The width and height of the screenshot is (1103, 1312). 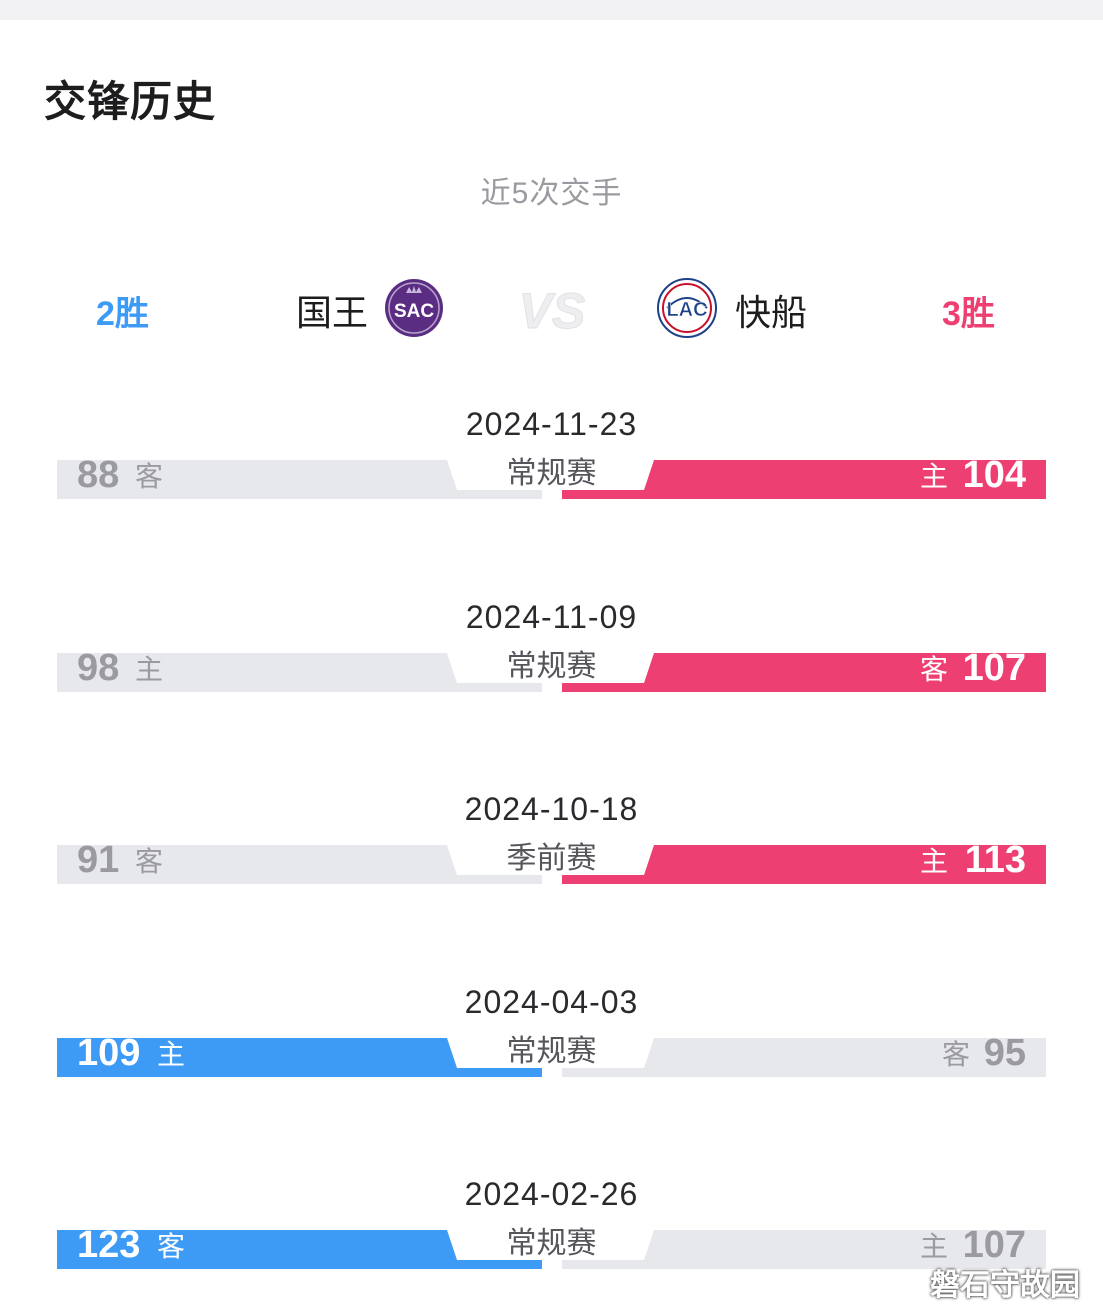 What do you see at coordinates (122, 314) in the screenshot?
I see `left-team-win-count: 2胜` at bounding box center [122, 314].